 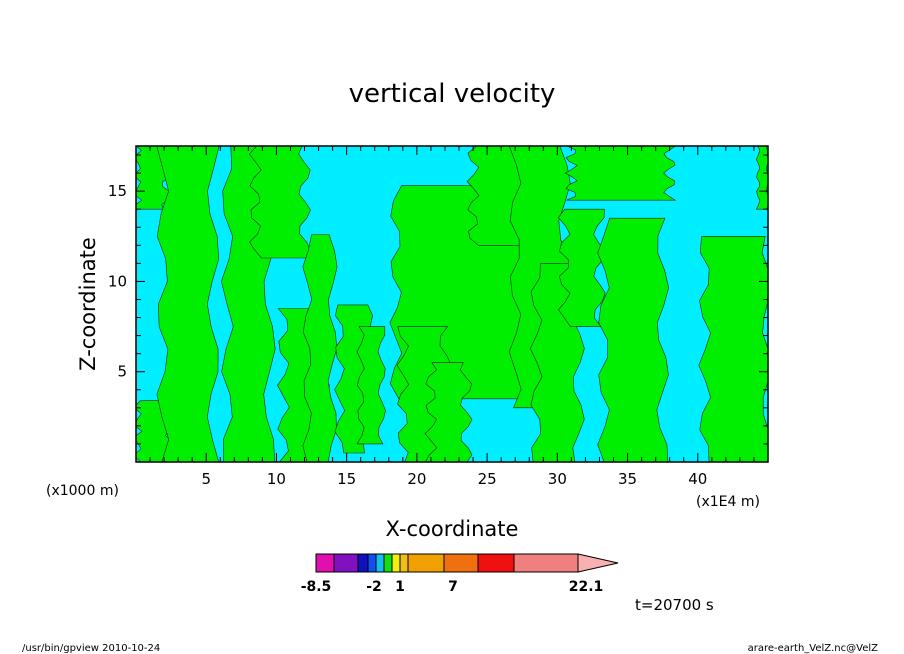 What do you see at coordinates (452, 94) in the screenshot?
I see `chart-title: vertical velocity` at bounding box center [452, 94].